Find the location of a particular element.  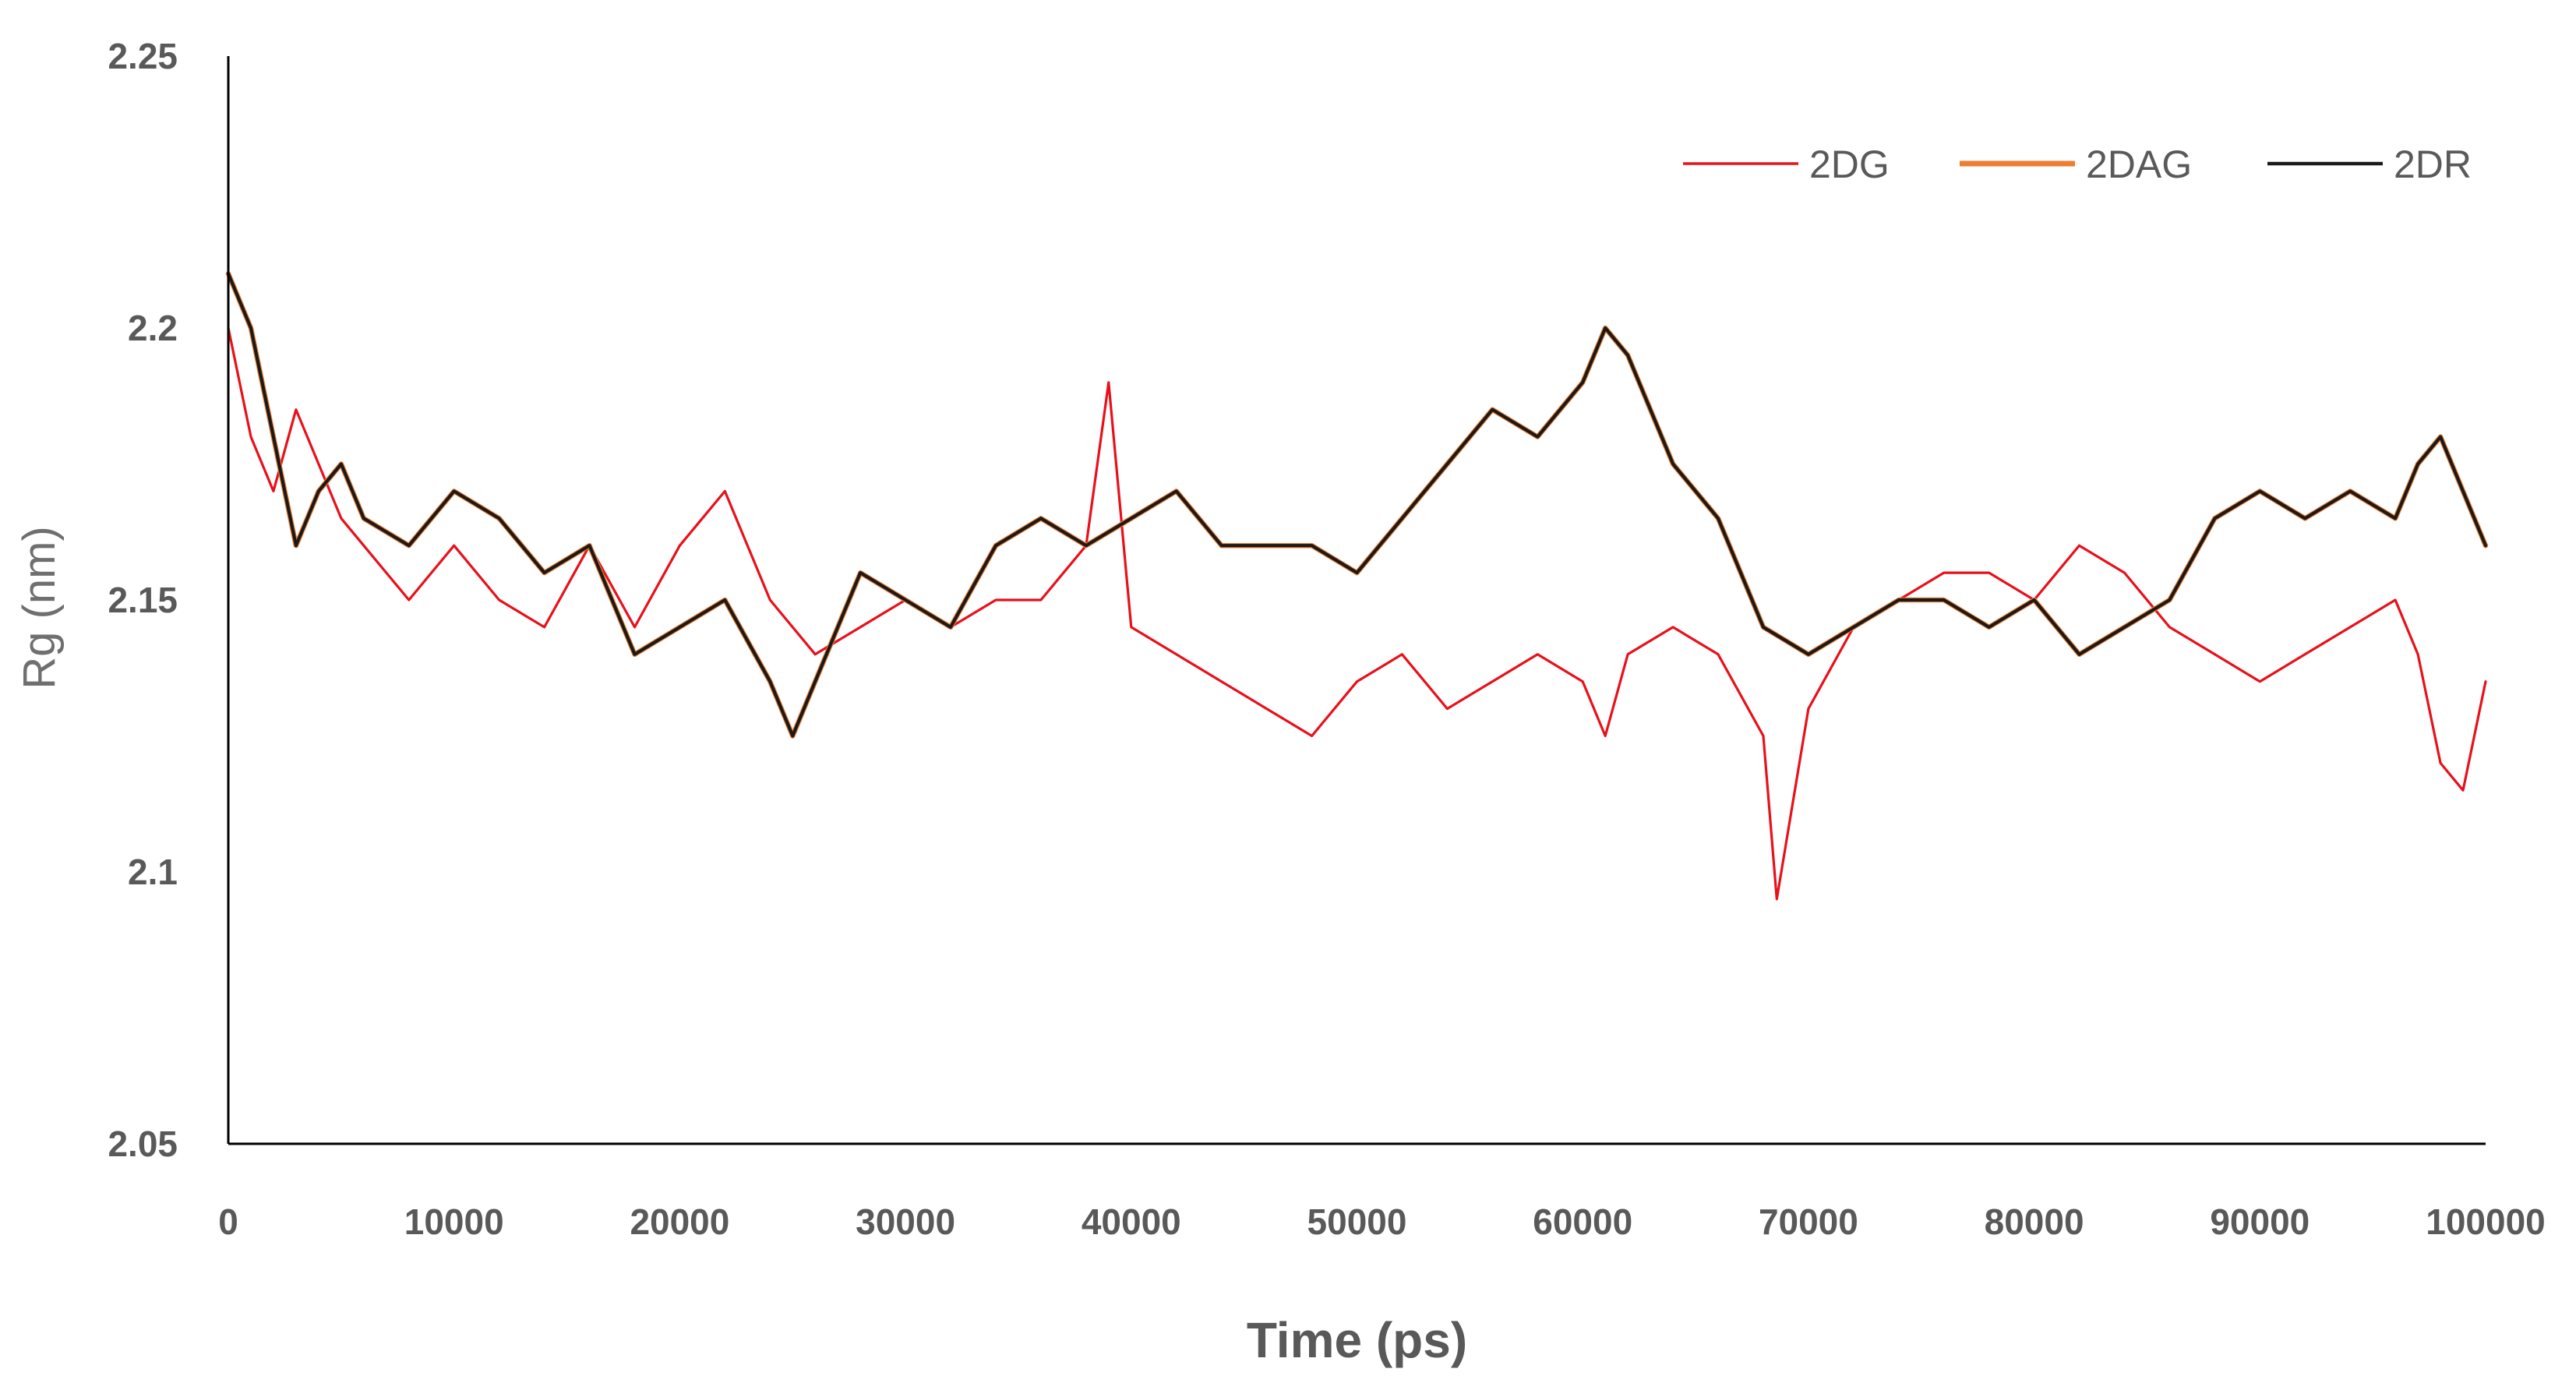

y-tick-label: 2.05 is located at coordinates (143, 1144).